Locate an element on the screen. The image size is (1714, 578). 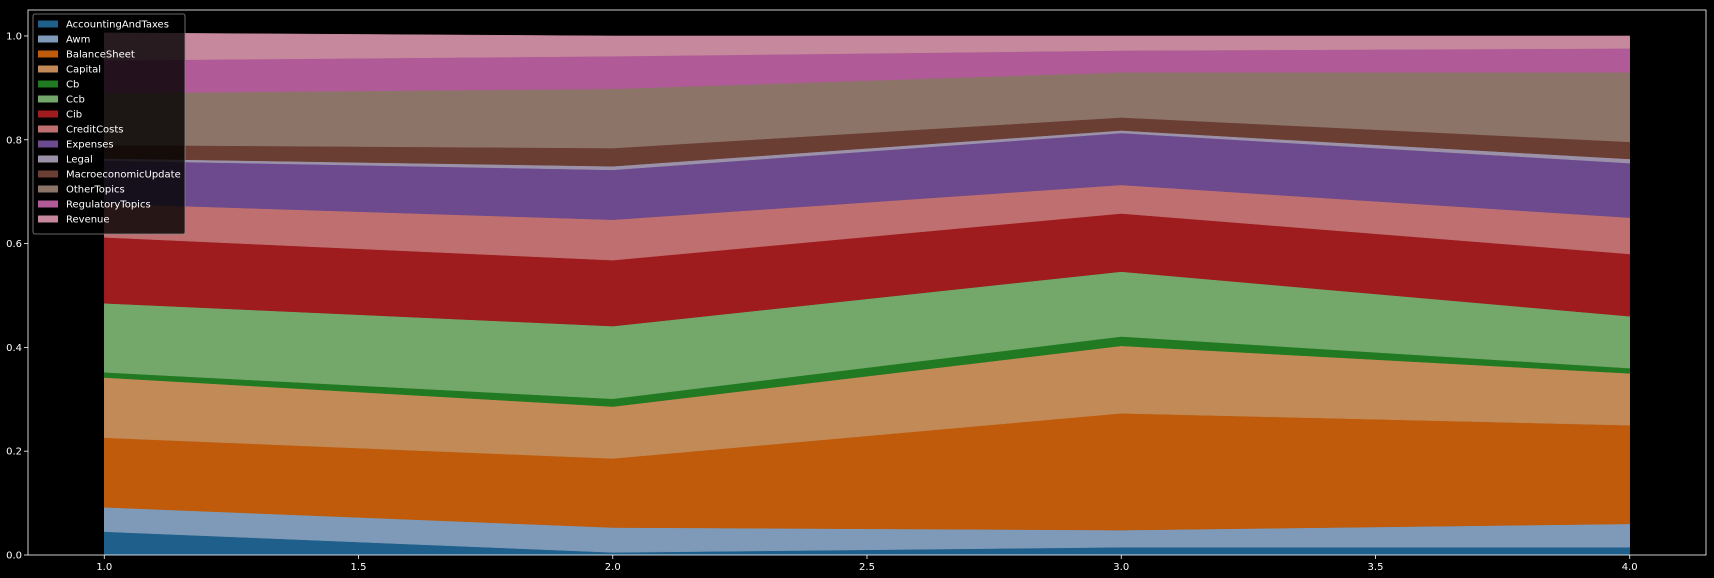
x-tick-label: 1.0 is located at coordinates (104, 567).